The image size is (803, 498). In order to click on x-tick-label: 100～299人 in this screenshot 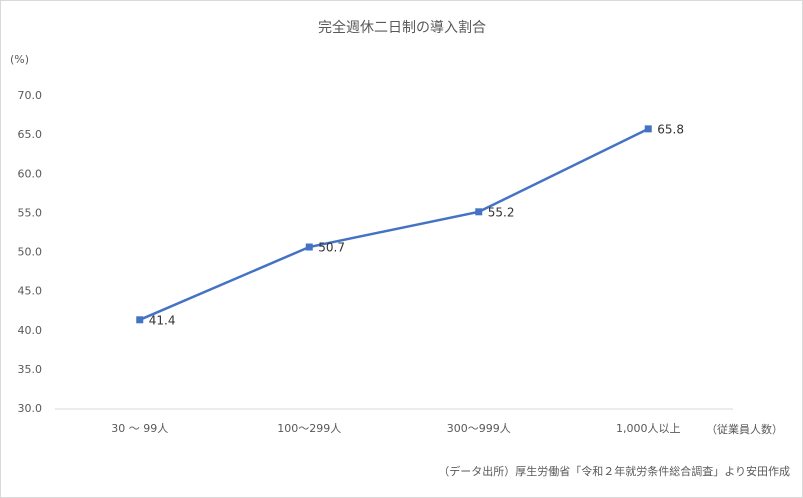, I will do `click(309, 428)`.